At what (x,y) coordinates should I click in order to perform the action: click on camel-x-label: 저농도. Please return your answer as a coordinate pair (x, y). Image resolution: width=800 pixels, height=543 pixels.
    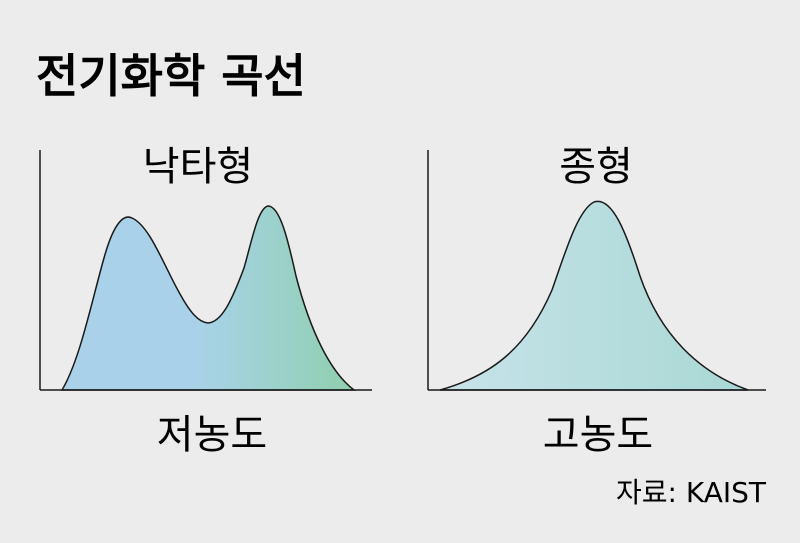
    Looking at the image, I should click on (212, 435).